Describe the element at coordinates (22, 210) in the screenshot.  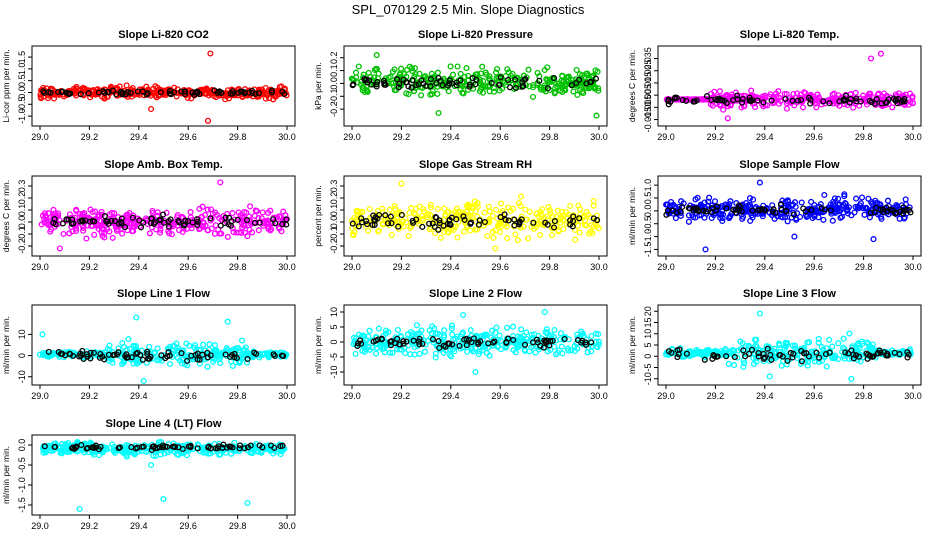
I see `y-tick-label: 0.1` at that location.